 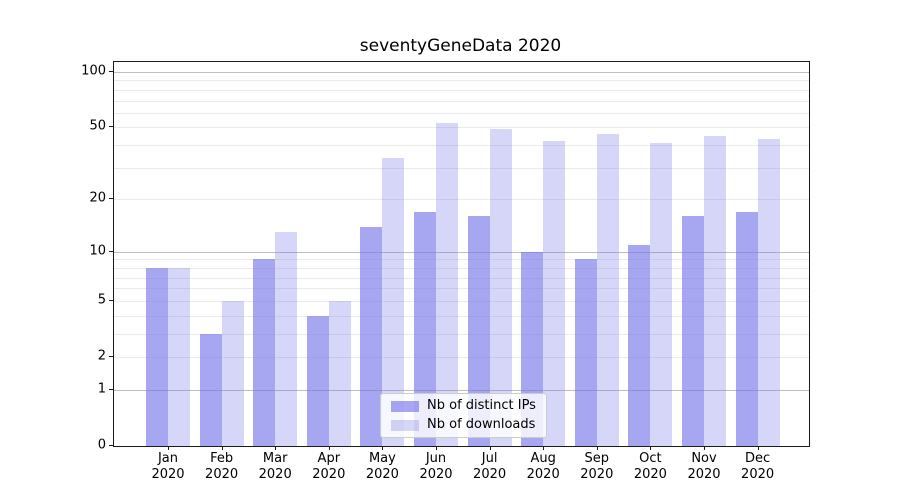 What do you see at coordinates (97, 198) in the screenshot?
I see `y-tick-label-20: 20` at bounding box center [97, 198].